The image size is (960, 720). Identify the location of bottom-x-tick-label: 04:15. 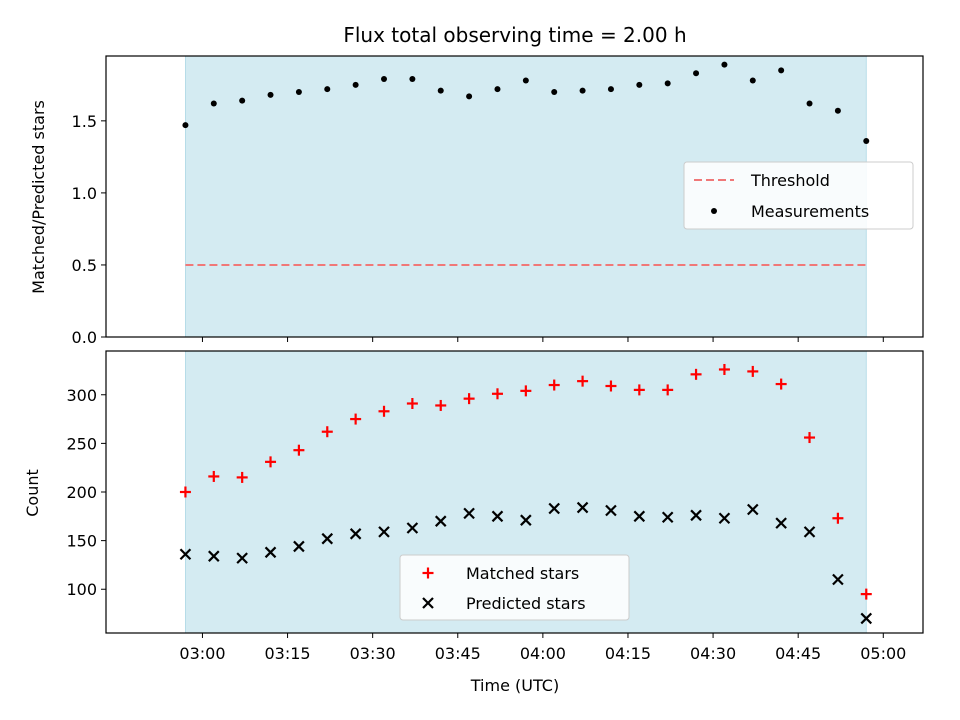
(628, 653).